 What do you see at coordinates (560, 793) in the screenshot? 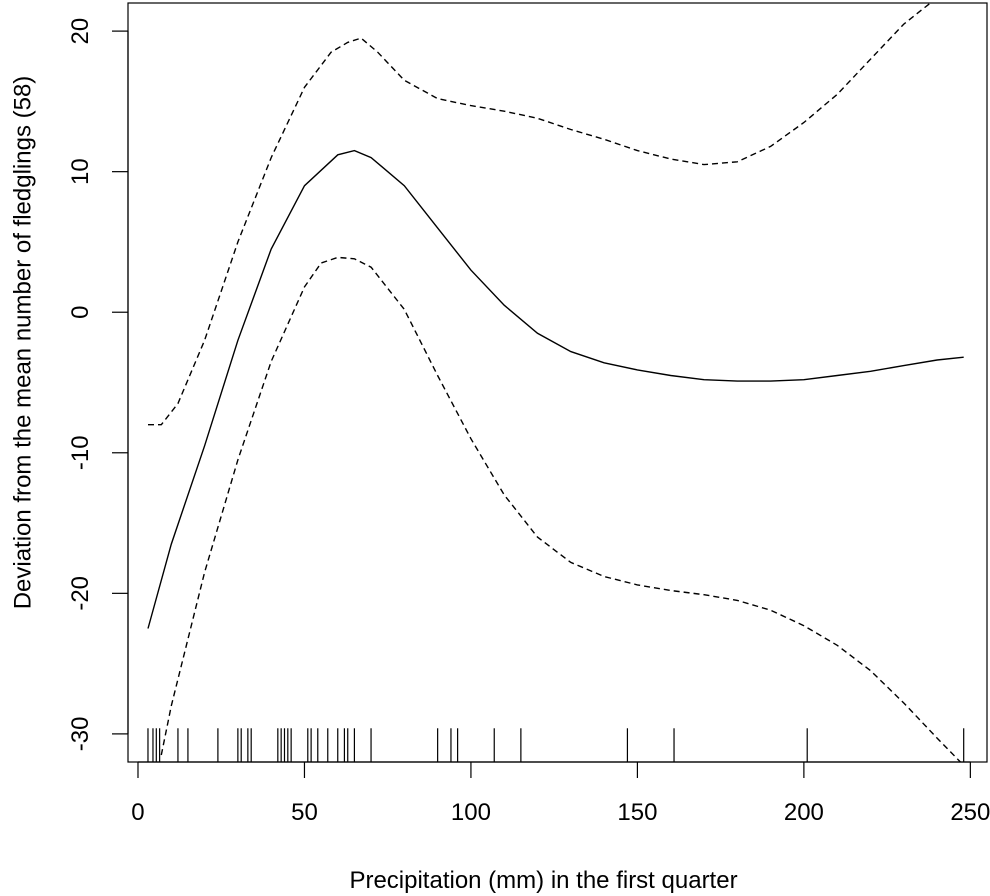
I see `x-axis: 0 50 100 150 200 250` at bounding box center [560, 793].